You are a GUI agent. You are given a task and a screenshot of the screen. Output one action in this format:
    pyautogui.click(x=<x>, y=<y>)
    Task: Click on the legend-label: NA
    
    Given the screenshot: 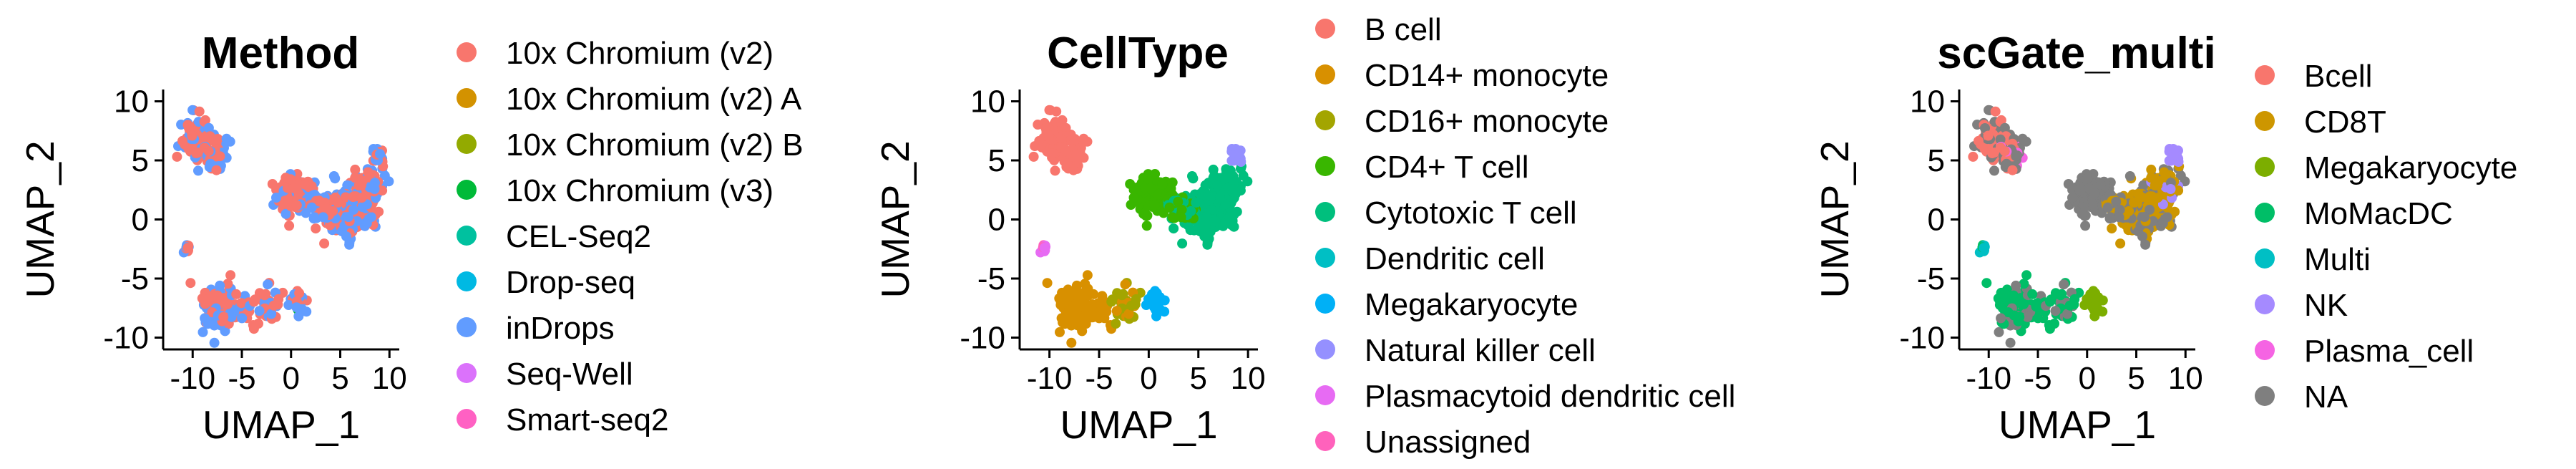 What is the action you would take?
    pyautogui.click(x=2326, y=397)
    